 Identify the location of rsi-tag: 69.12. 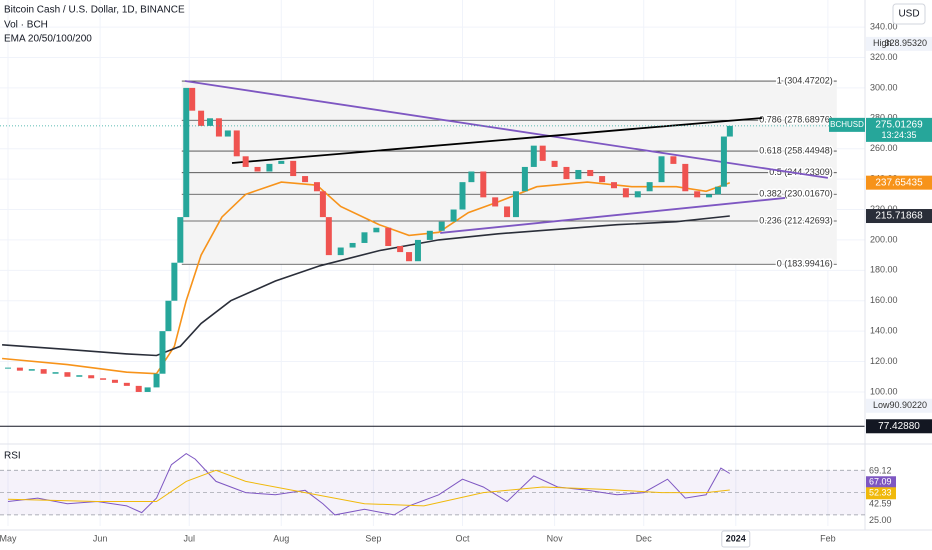
(880, 471).